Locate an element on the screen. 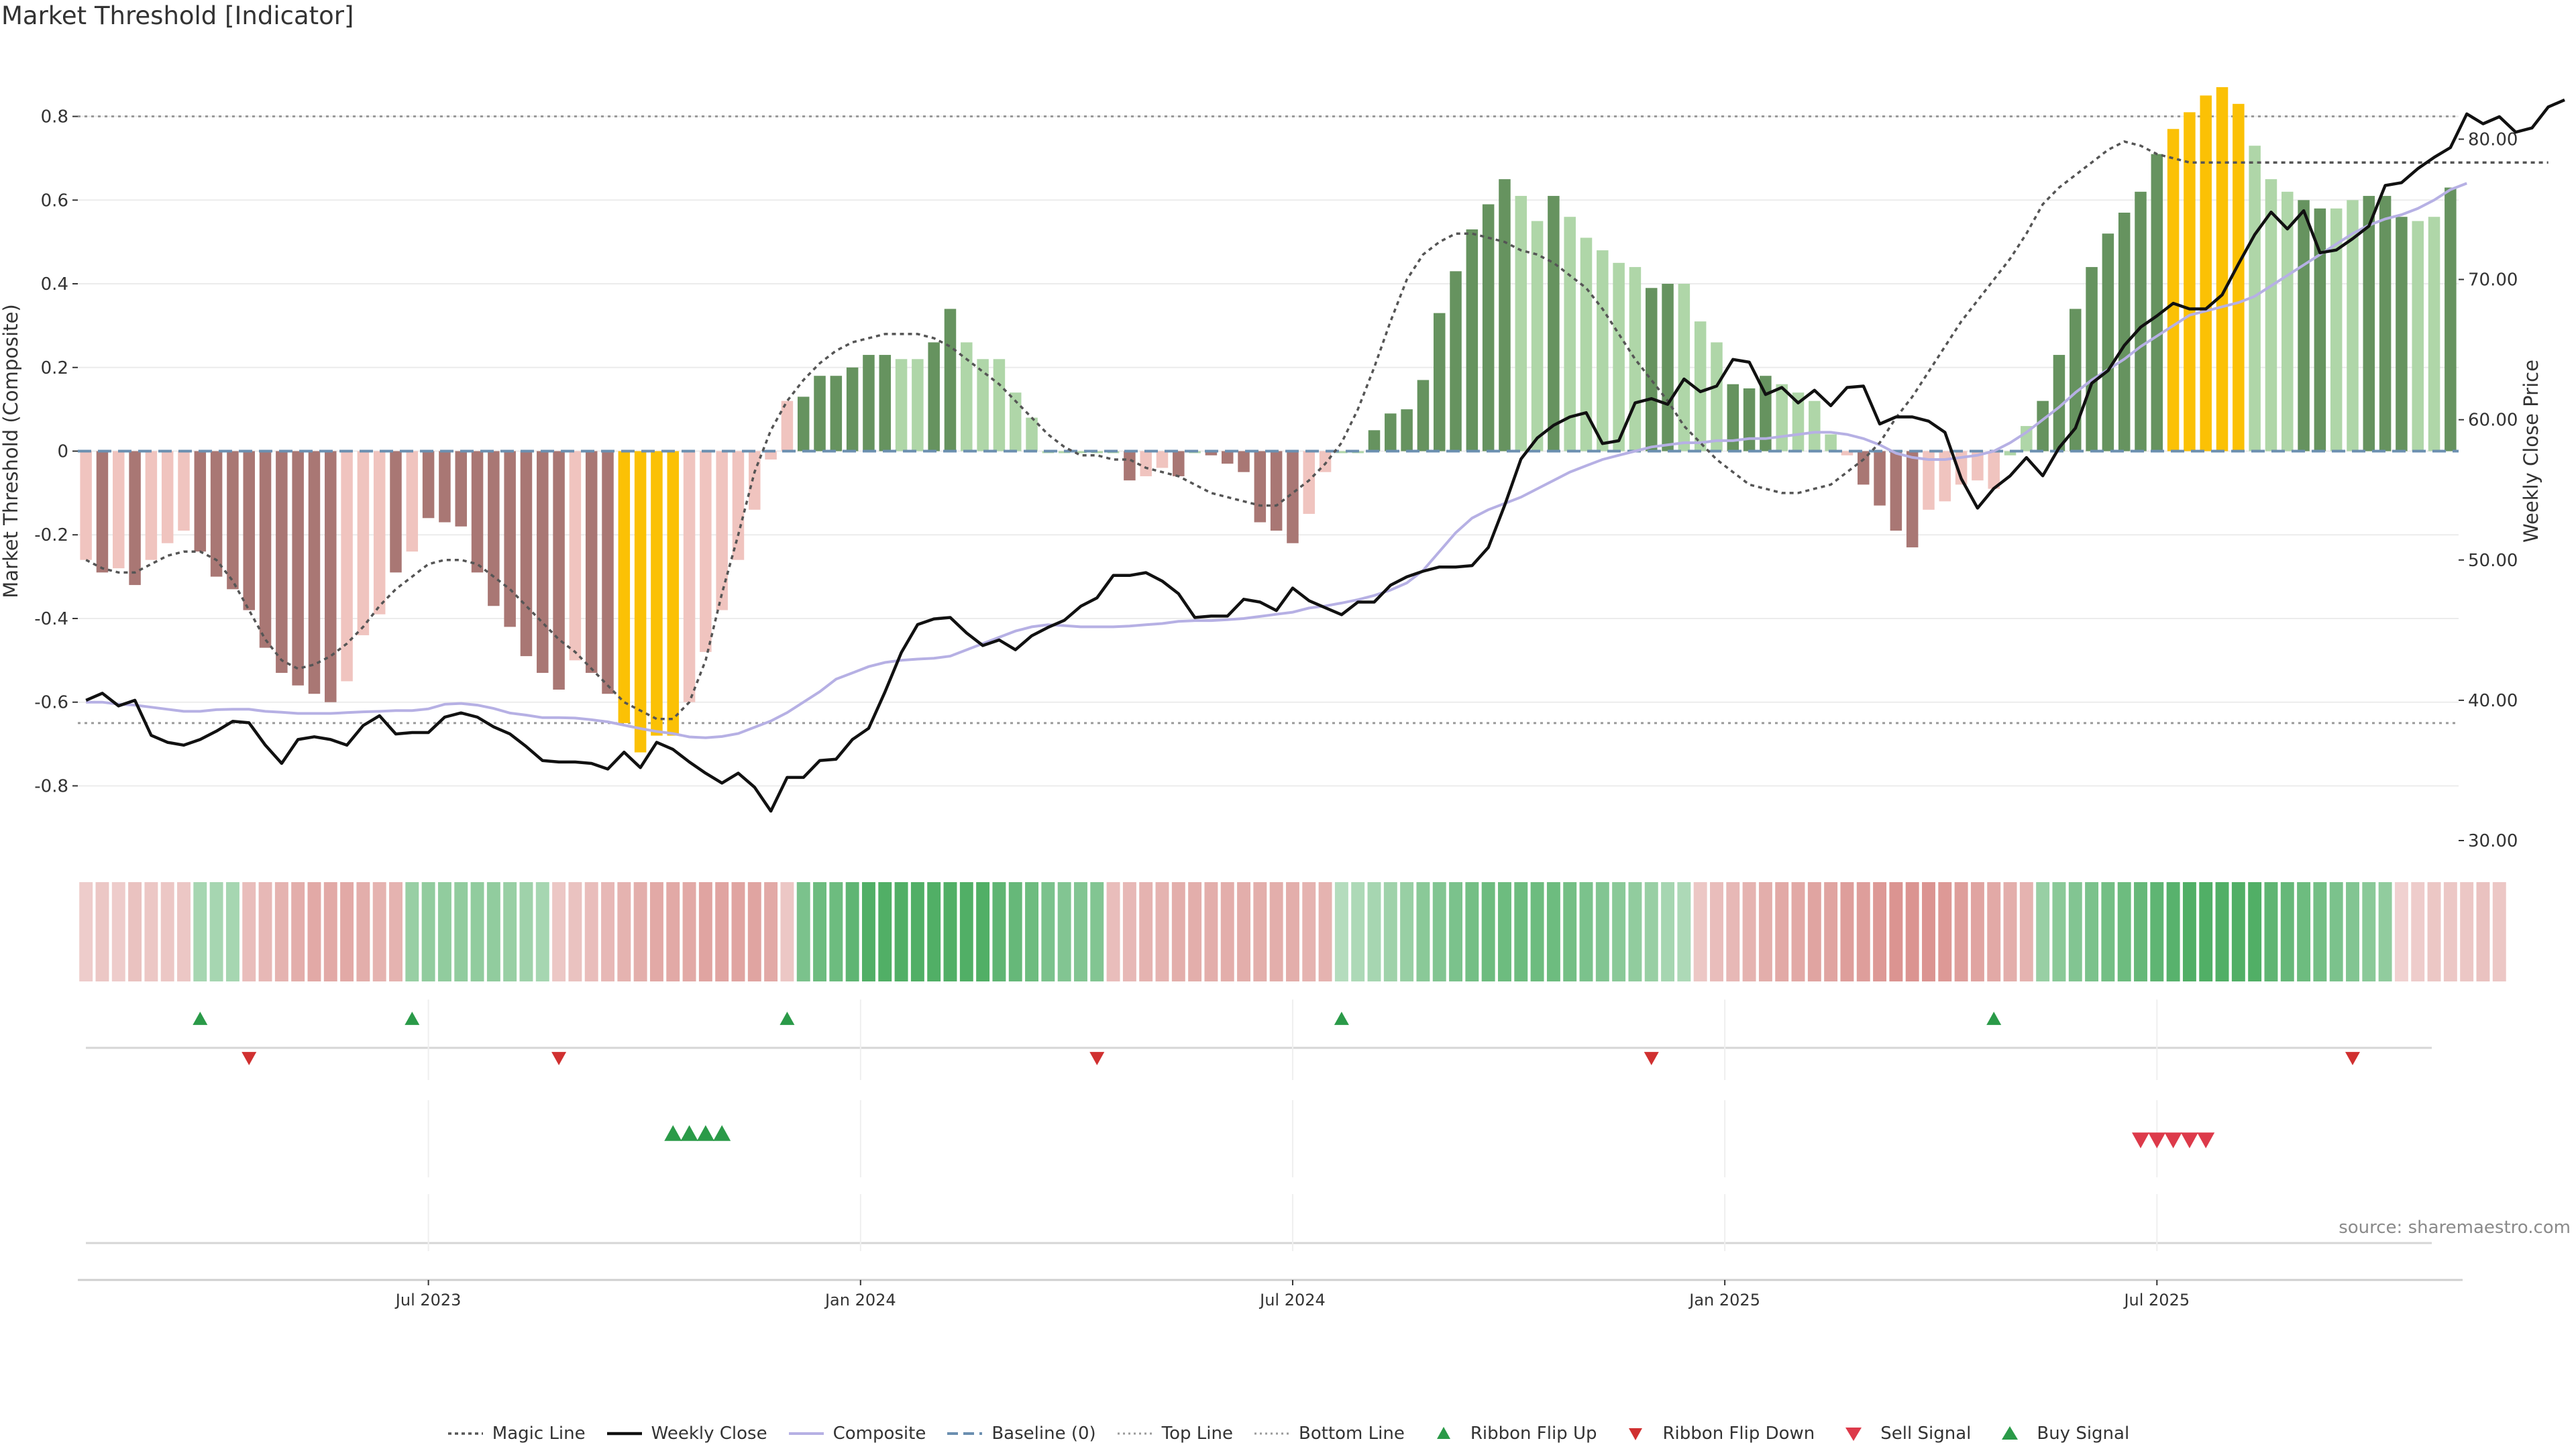  legend-item-magic: Magic Line is located at coordinates (516, 1434).